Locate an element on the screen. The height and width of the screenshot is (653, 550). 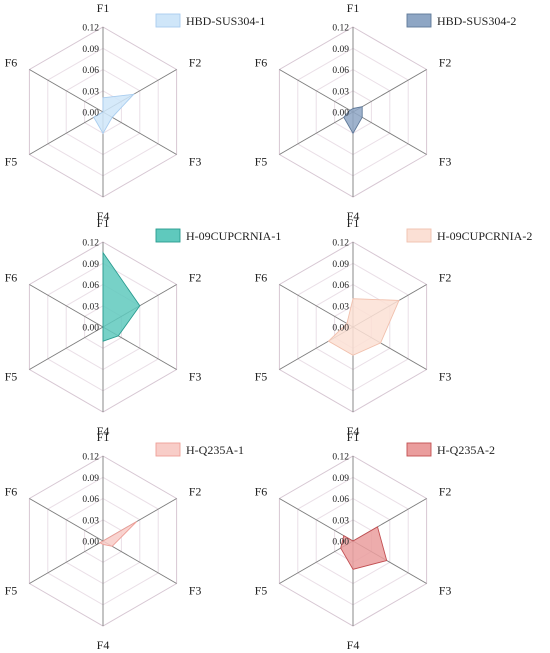
legend-label: H-Q235A-2 is located at coordinates (466, 450).